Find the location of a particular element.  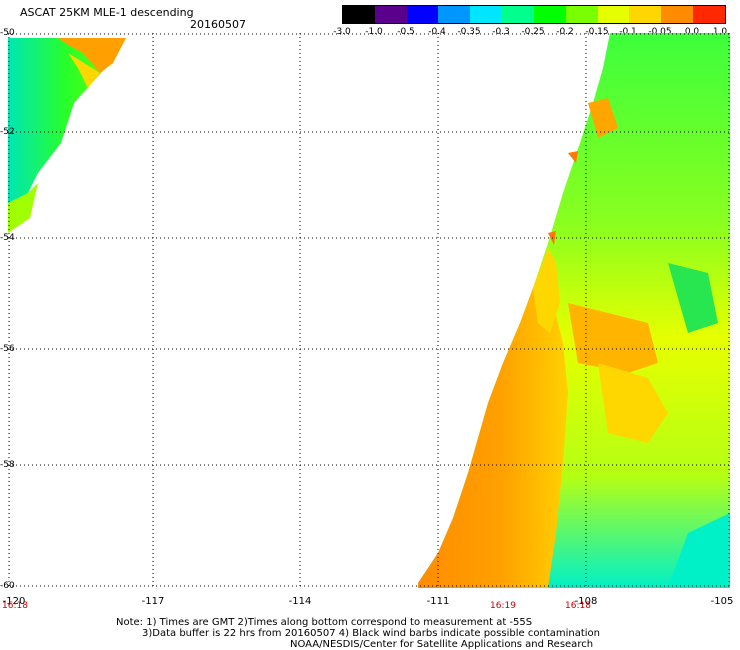

colorbar-label: -0.05 is located at coordinates (660, 32).